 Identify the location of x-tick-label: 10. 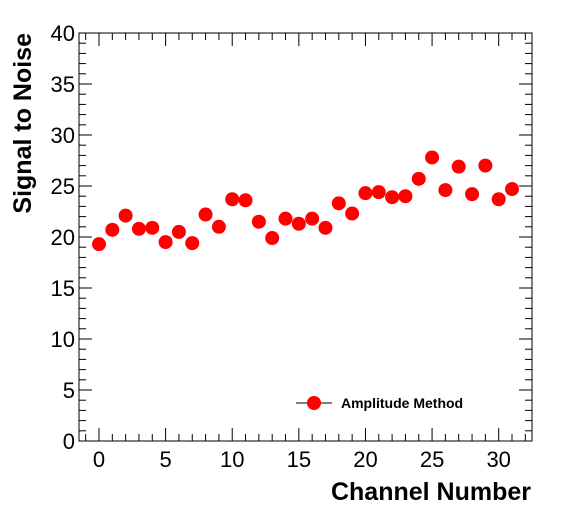
(232, 459).